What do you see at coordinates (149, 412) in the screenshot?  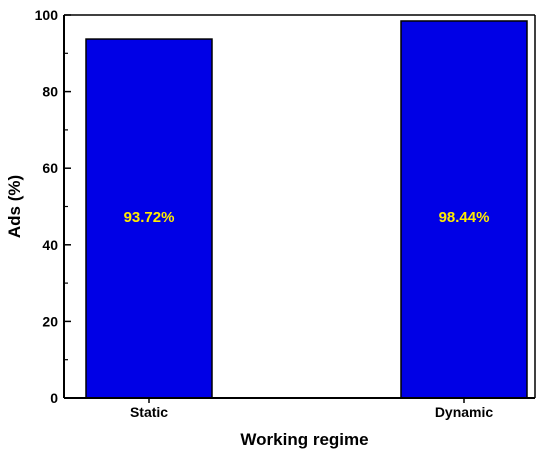 I see `x-tick-label-static: Static` at bounding box center [149, 412].